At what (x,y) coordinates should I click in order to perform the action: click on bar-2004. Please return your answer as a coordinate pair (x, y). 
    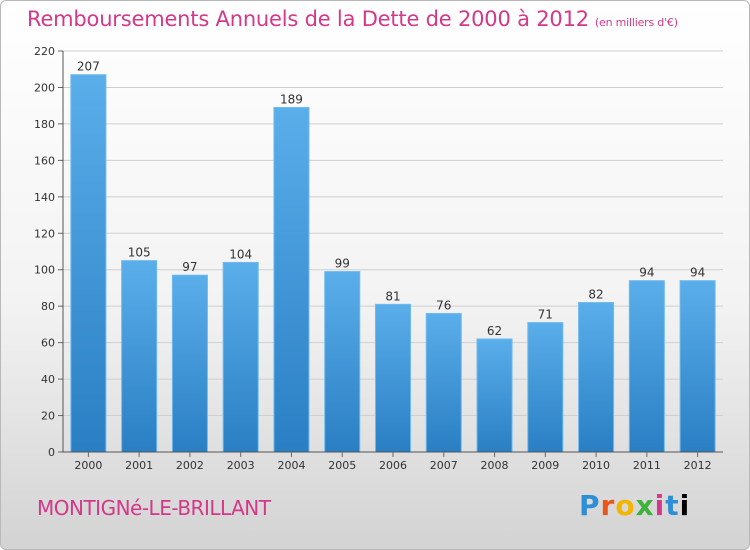
    Looking at the image, I should click on (291, 280).